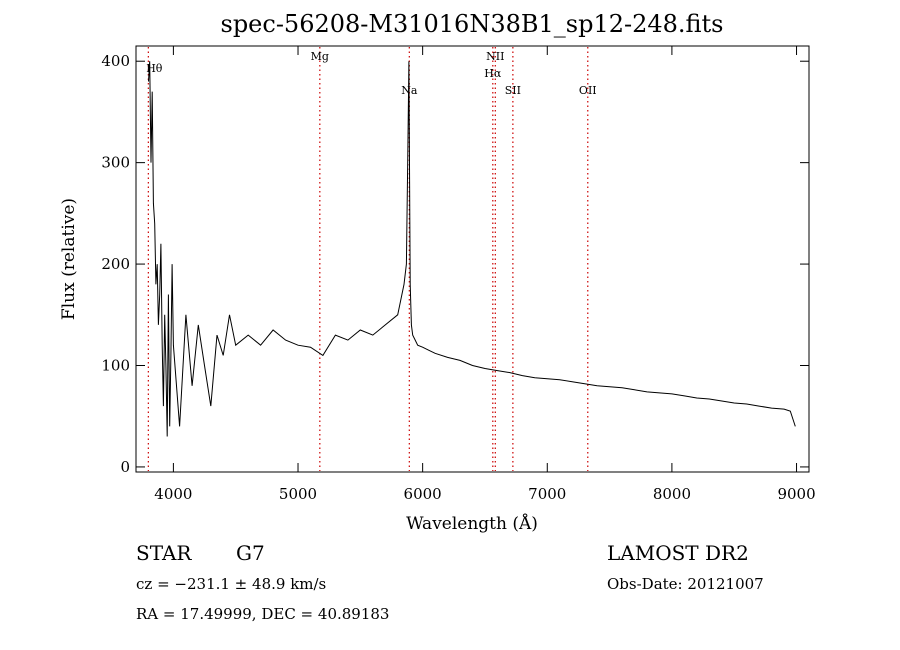 This screenshot has height=650, width=900. I want to click on object-class: STAR, so click(164, 553).